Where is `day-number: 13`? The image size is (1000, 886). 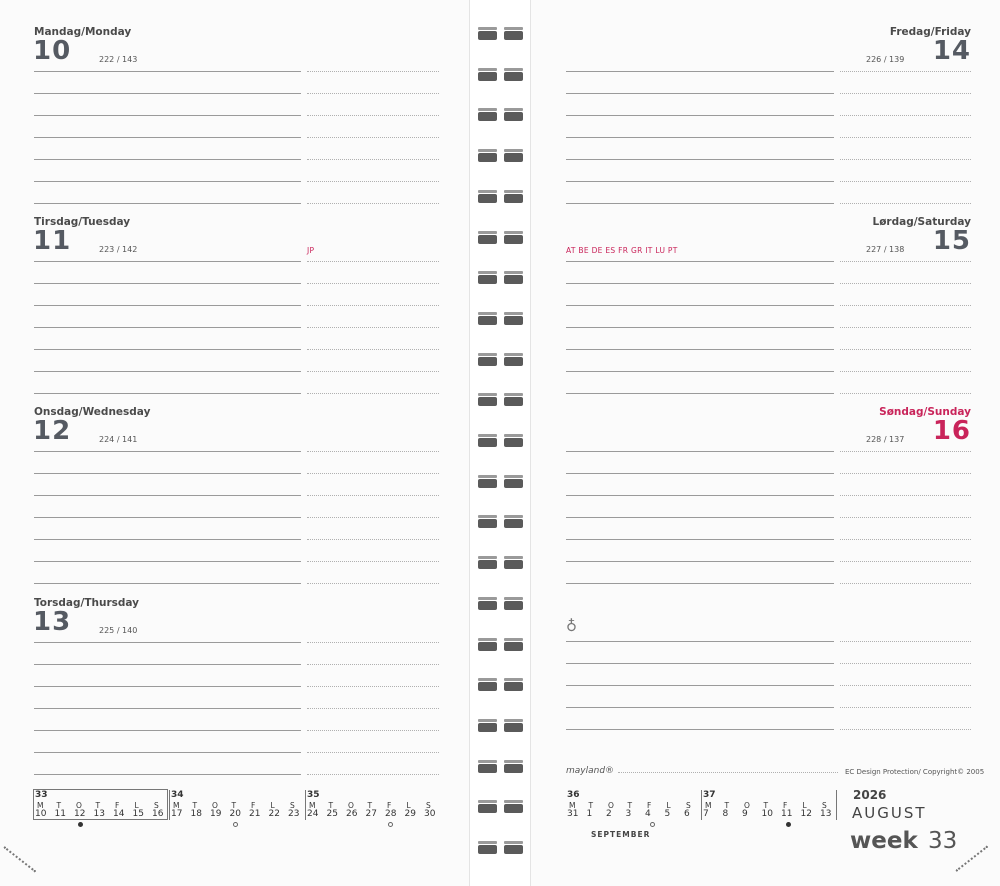 day-number: 13 is located at coordinates (52, 622).